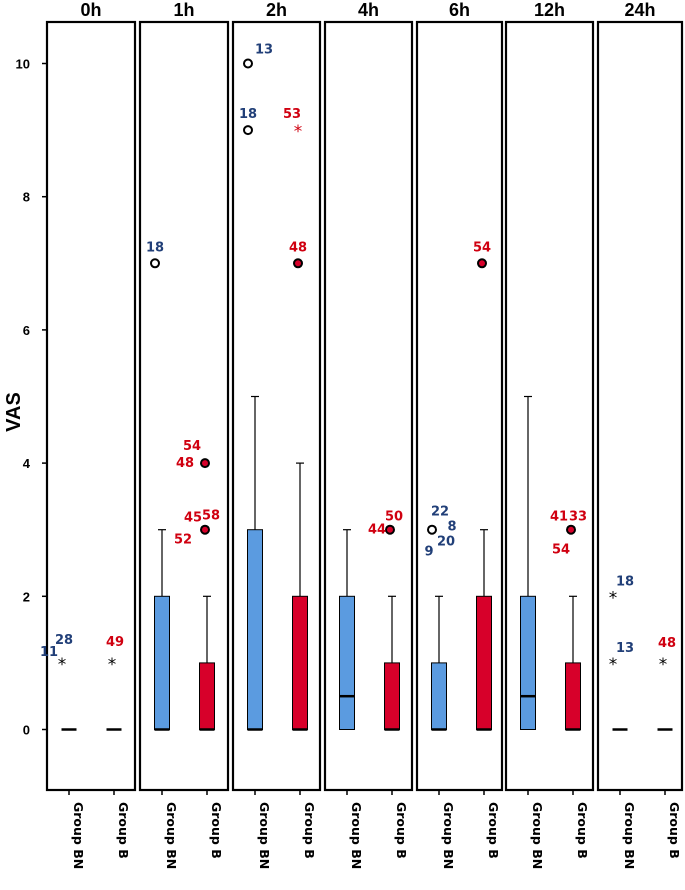  I want to click on outlier-label: 52, so click(183, 540).